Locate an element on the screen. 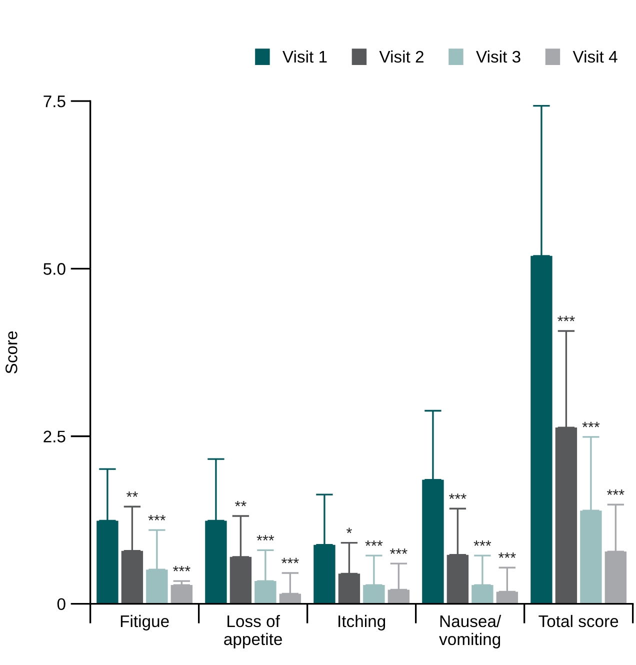  y-tick-label: 0 is located at coordinates (61, 604).